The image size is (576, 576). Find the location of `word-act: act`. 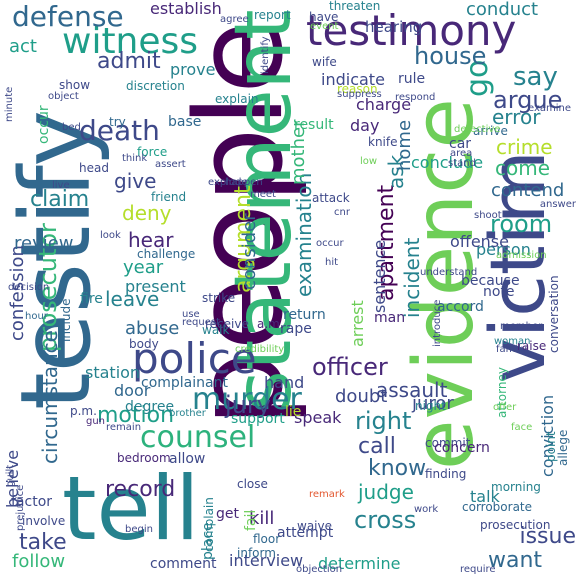

word-act: act is located at coordinates (23, 46).